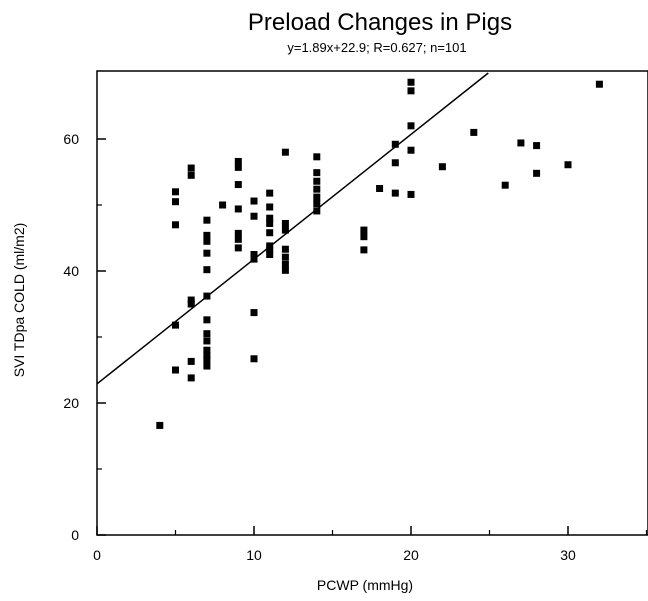  Describe the element at coordinates (71, 403) in the screenshot. I see `y-tick-label: 20` at that location.